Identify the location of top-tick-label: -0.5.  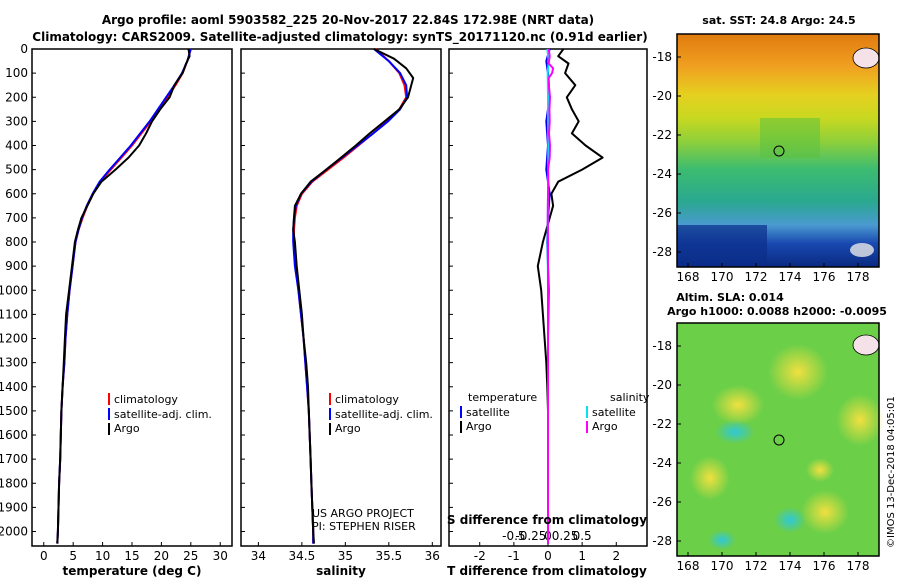
(513, 536).